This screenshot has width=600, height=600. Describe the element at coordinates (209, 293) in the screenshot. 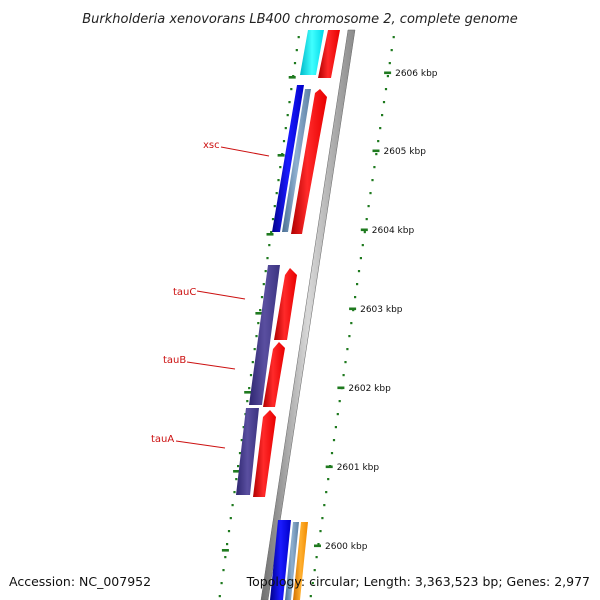

I see `gene-label-tauC: tauC` at that location.